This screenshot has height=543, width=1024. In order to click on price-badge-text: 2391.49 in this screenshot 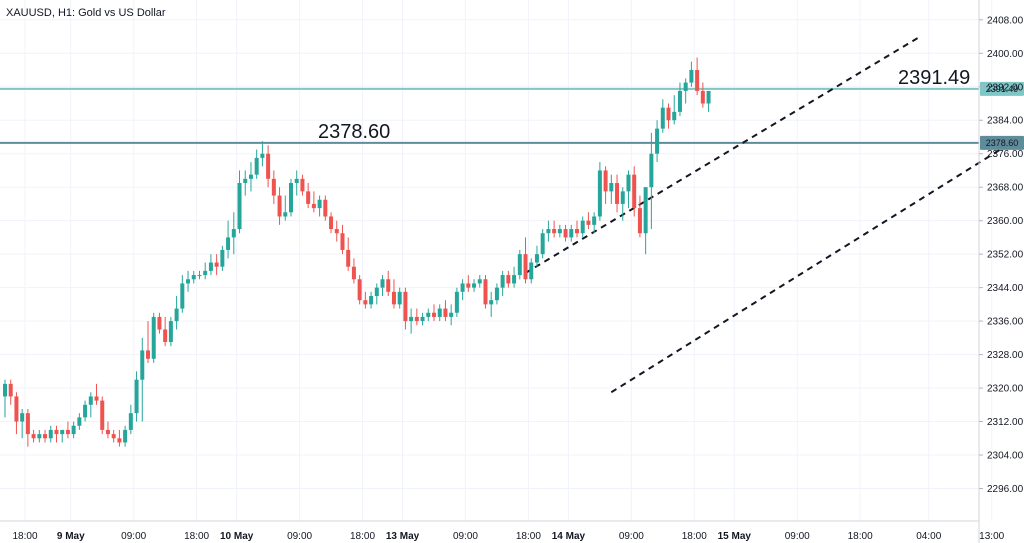, I will do `click(1002, 89)`.